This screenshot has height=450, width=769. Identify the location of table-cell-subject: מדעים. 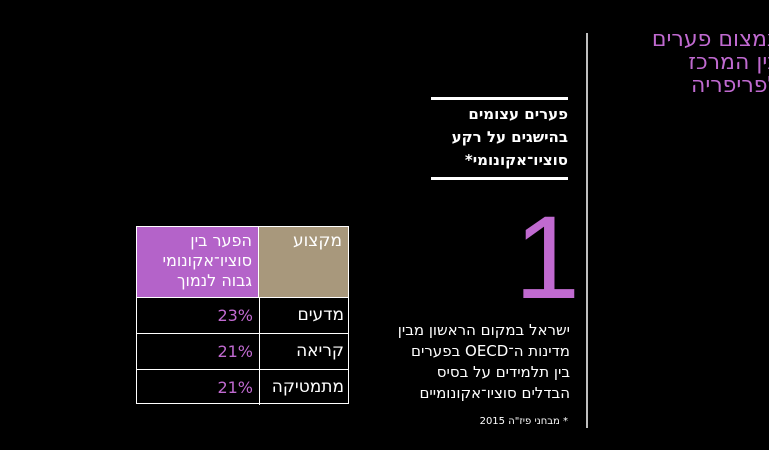
(320, 315).